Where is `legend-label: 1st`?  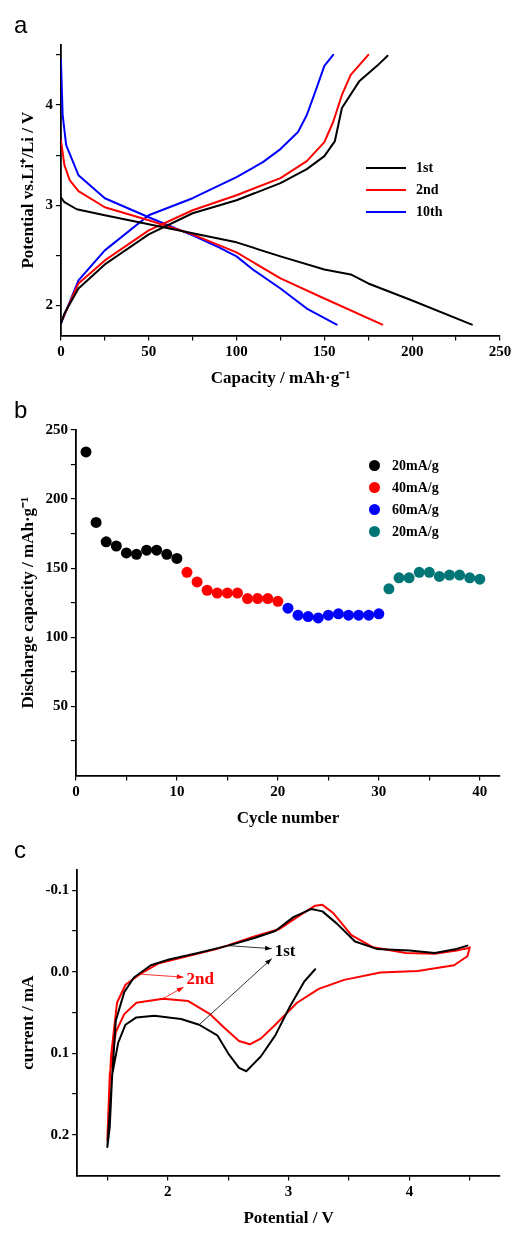 legend-label: 1st is located at coordinates (425, 168).